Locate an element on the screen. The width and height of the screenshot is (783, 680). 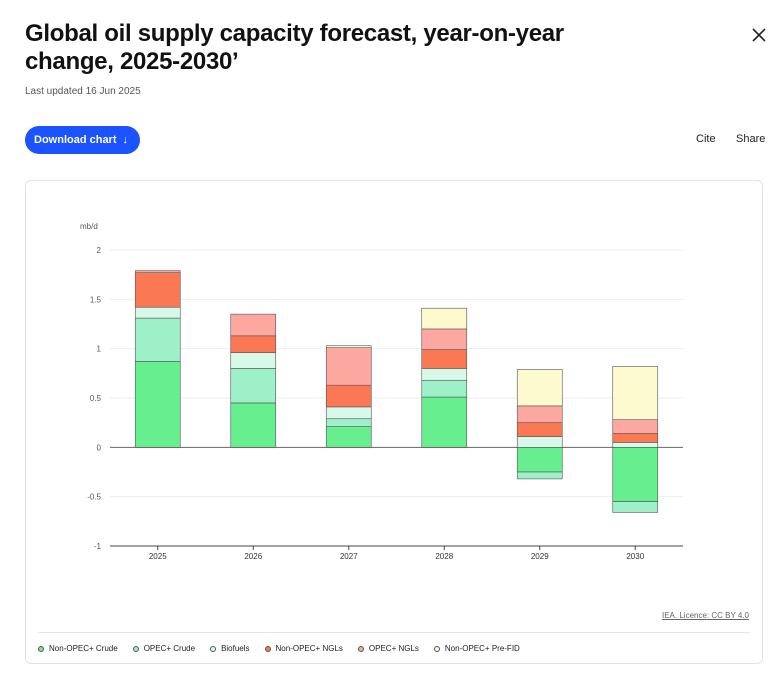
close-icon is located at coordinates (759, 35).